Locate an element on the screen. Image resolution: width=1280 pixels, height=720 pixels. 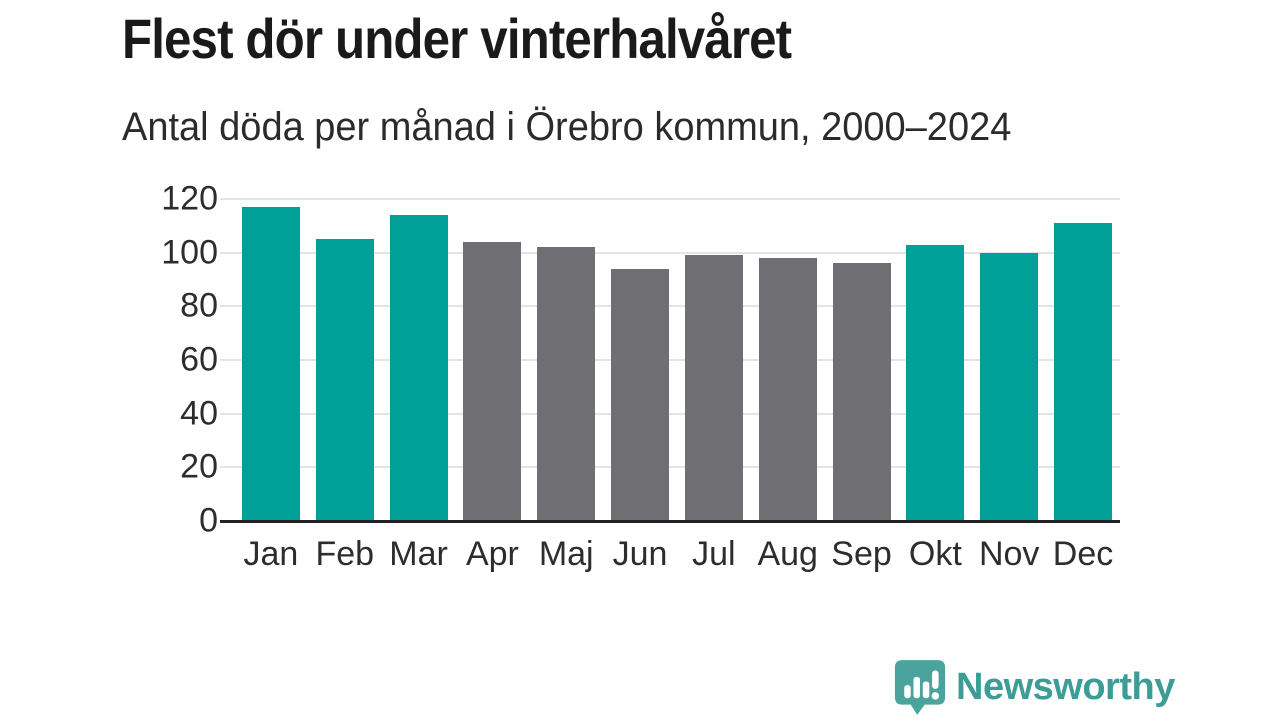
x-axis-baseline is located at coordinates (670, 521).